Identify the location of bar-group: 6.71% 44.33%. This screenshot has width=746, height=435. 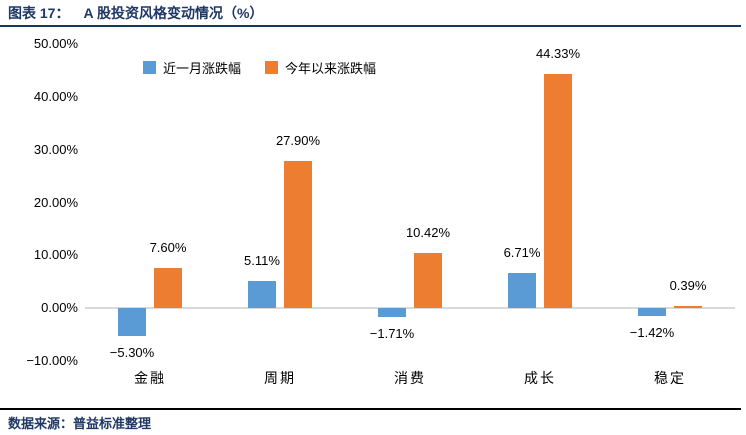
(540, 202).